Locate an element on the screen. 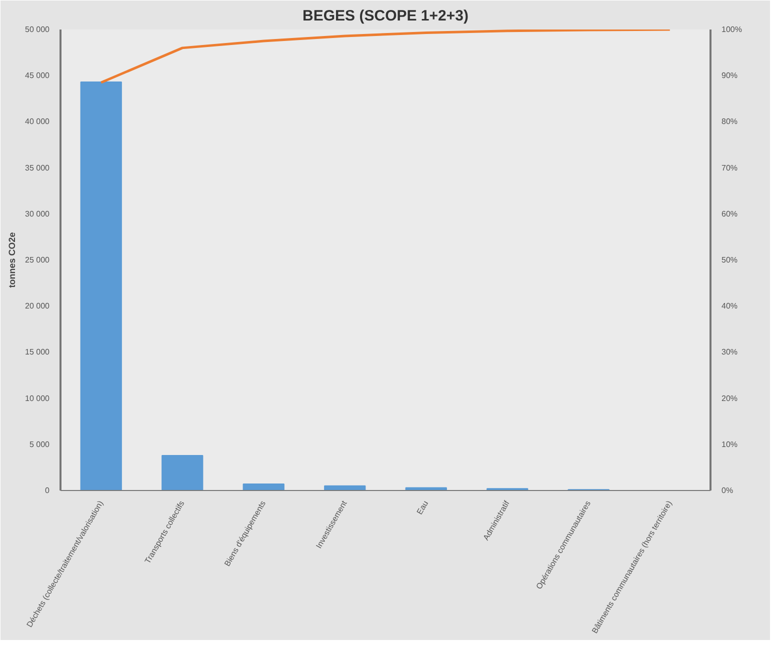 This screenshot has height=648, width=775. y2-tick-label: 100% is located at coordinates (732, 29).